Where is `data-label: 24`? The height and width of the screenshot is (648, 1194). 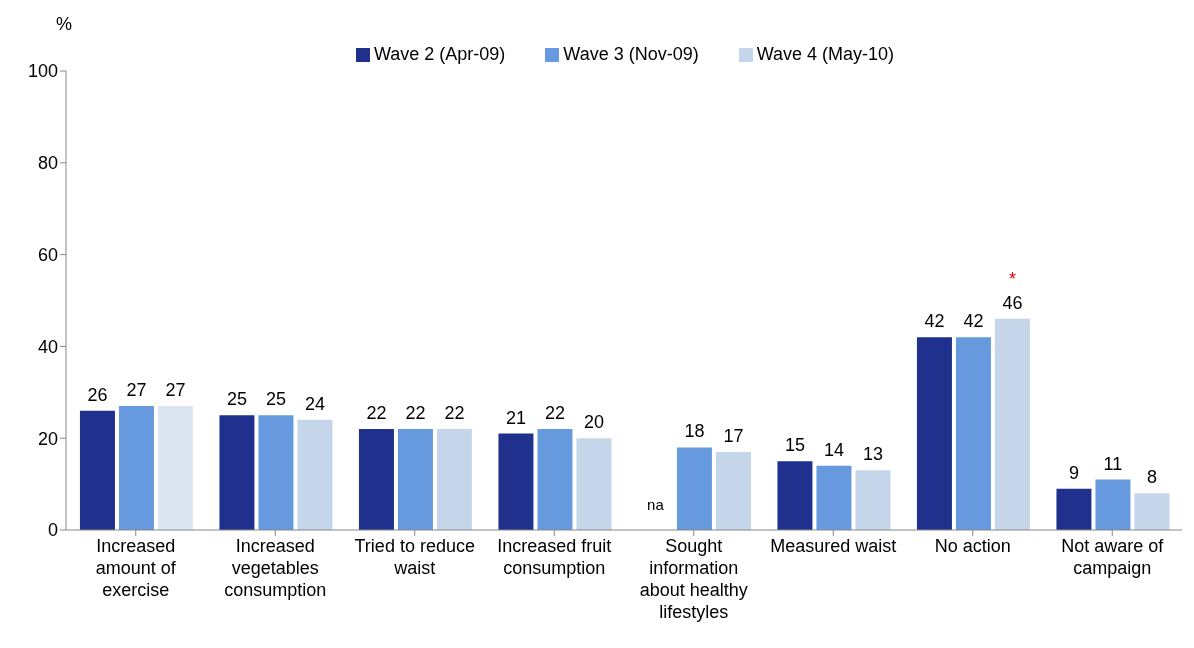
data-label: 24 is located at coordinates (314, 403).